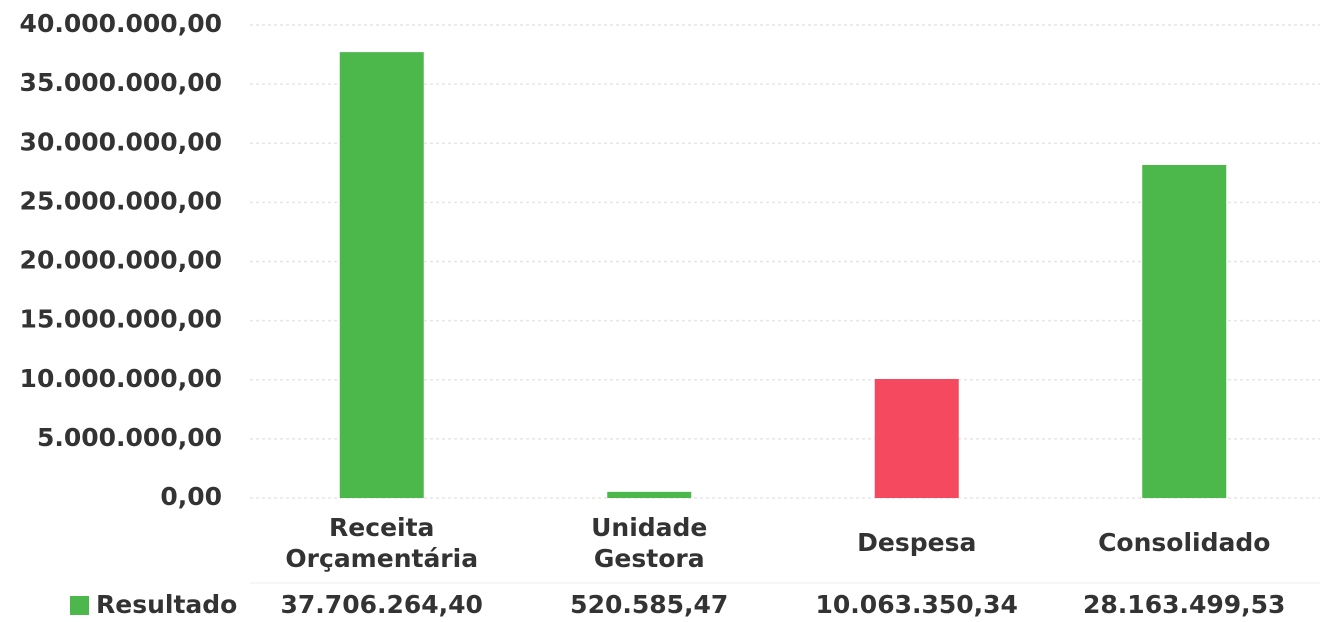  Describe the element at coordinates (382, 604) in the screenshot. I see `data-table-value: 37.706.264,40` at that location.